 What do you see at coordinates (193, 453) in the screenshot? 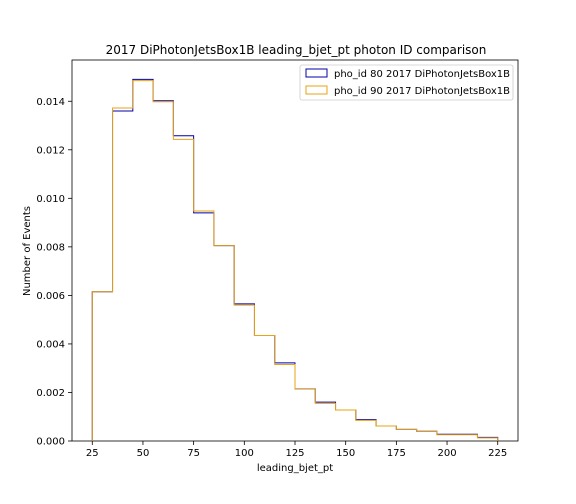
I see `x-tick-label: 75` at bounding box center [193, 453].